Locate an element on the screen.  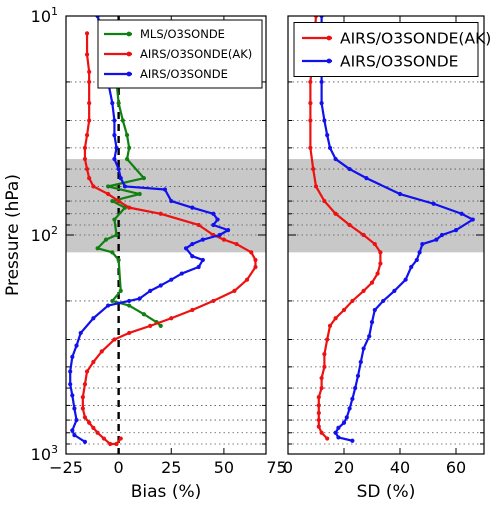
legend-box is located at coordinates (386, 49).